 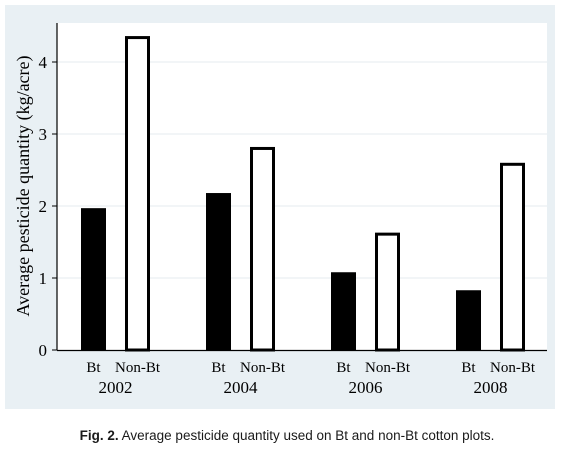 What do you see at coordinates (43, 206) in the screenshot?
I see `y-tick-label: 2` at bounding box center [43, 206].